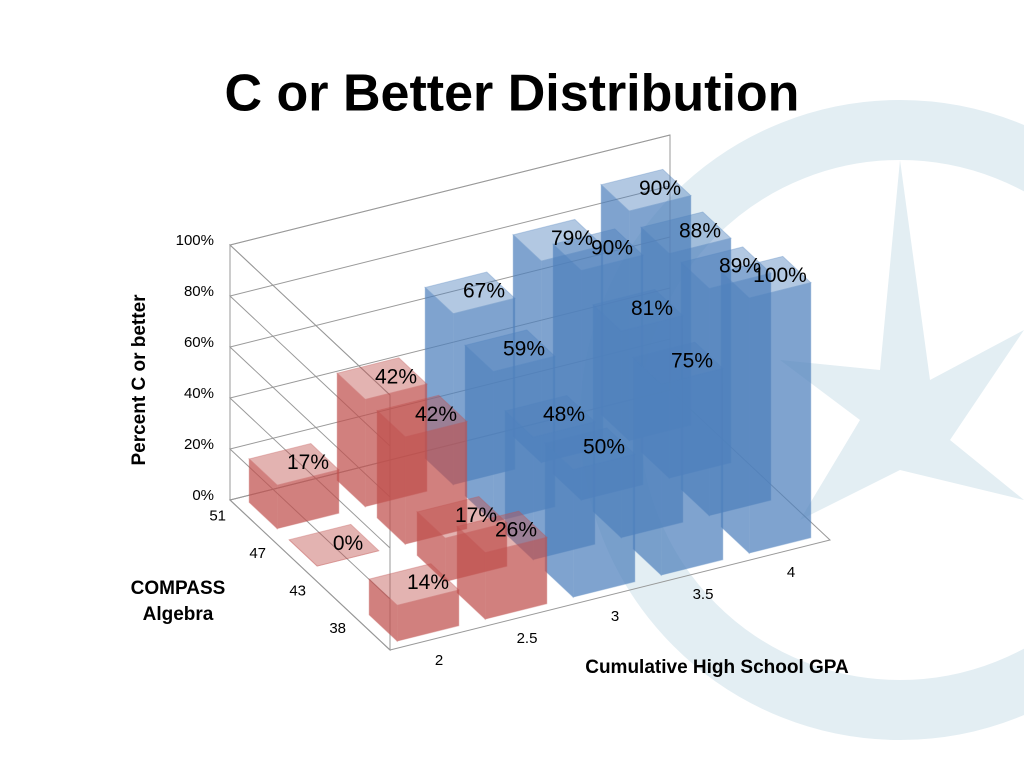 The width and height of the screenshot is (1024, 768). What do you see at coordinates (740, 265) in the screenshot?
I see `value-label: 89%` at bounding box center [740, 265].